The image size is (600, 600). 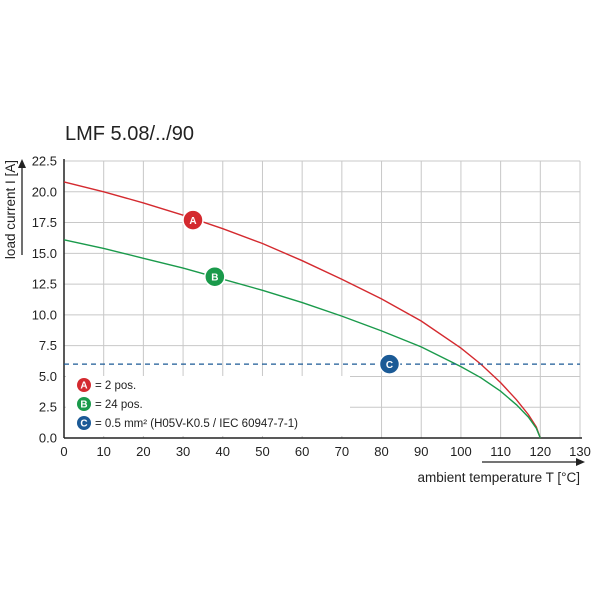 I want to click on legend-badge-letter: C, so click(x=83, y=424).